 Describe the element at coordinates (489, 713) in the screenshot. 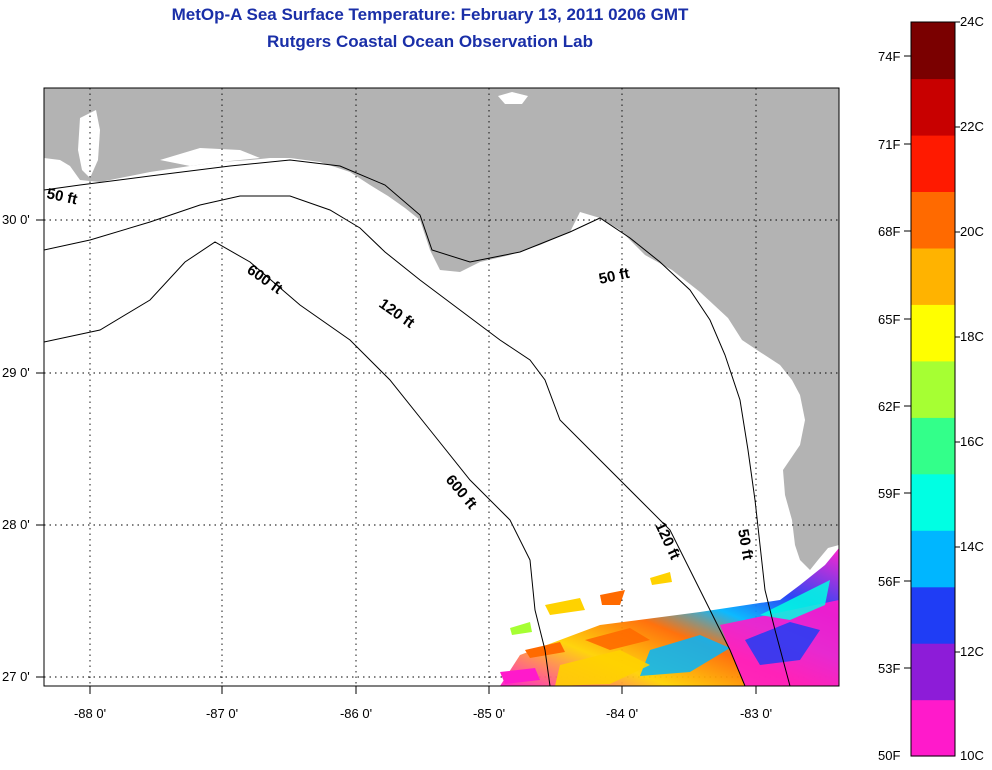

I see `lon-label-85: -85 0'` at that location.